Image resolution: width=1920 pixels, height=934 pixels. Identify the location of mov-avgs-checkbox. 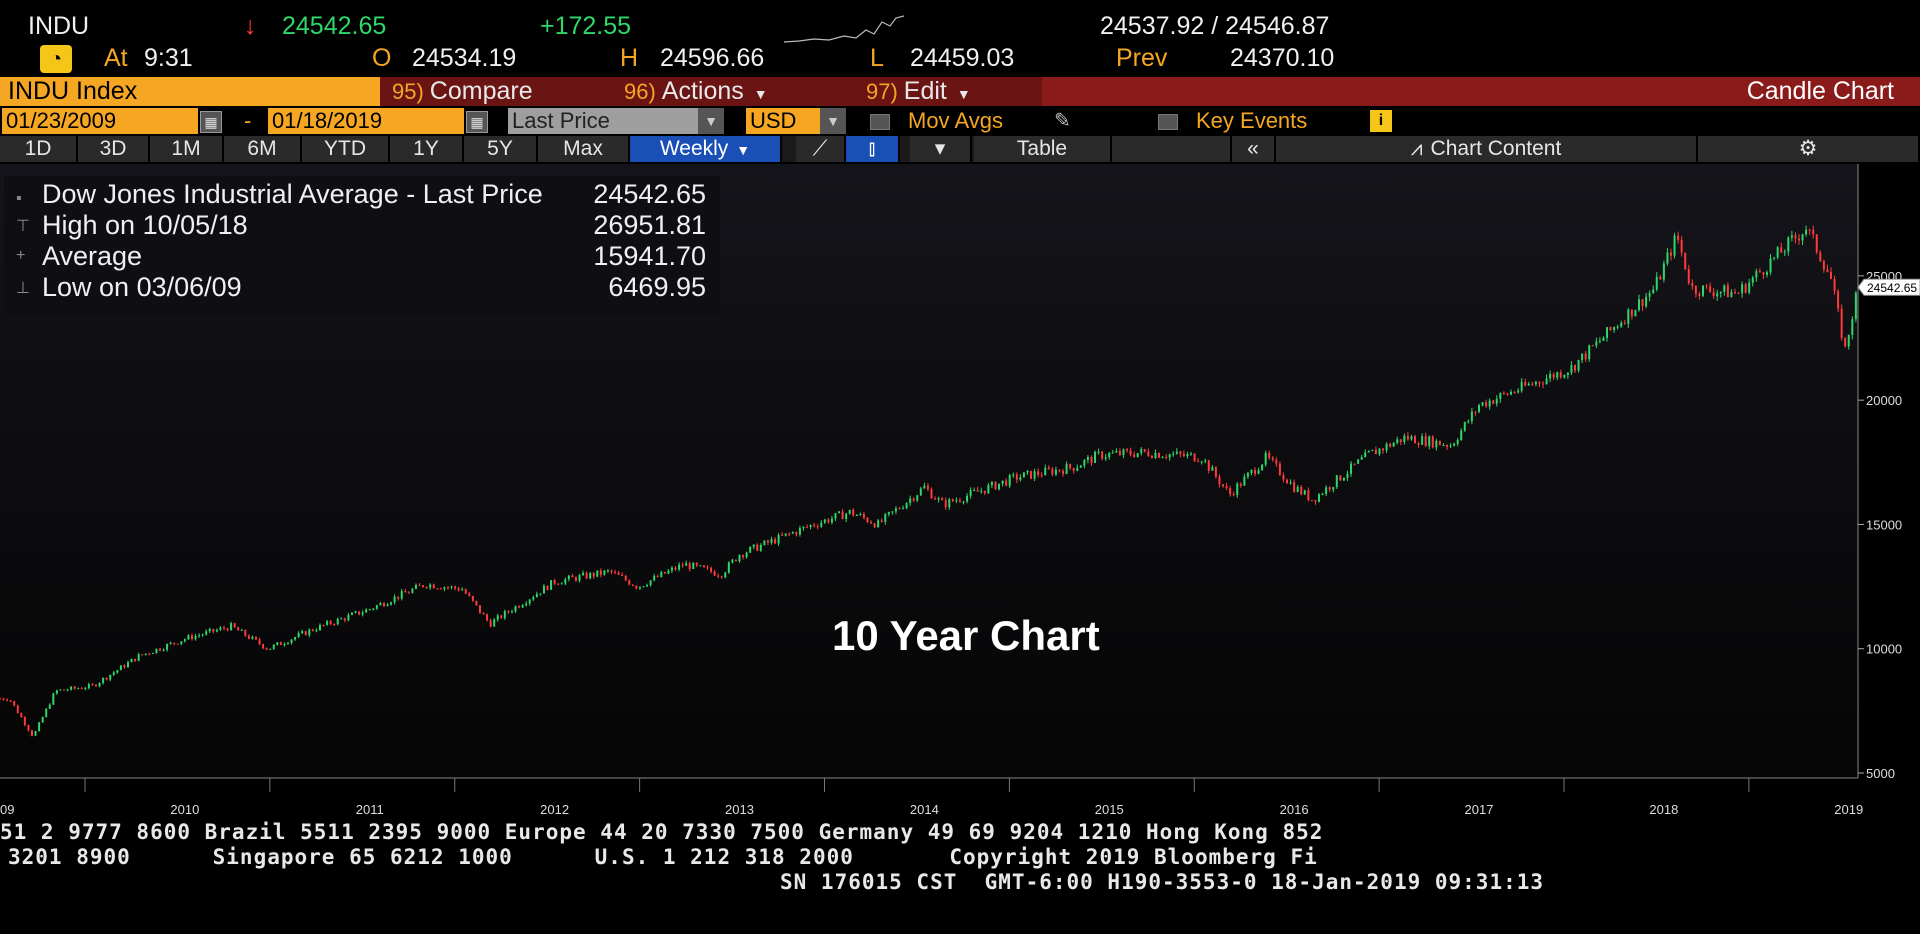
(880, 122).